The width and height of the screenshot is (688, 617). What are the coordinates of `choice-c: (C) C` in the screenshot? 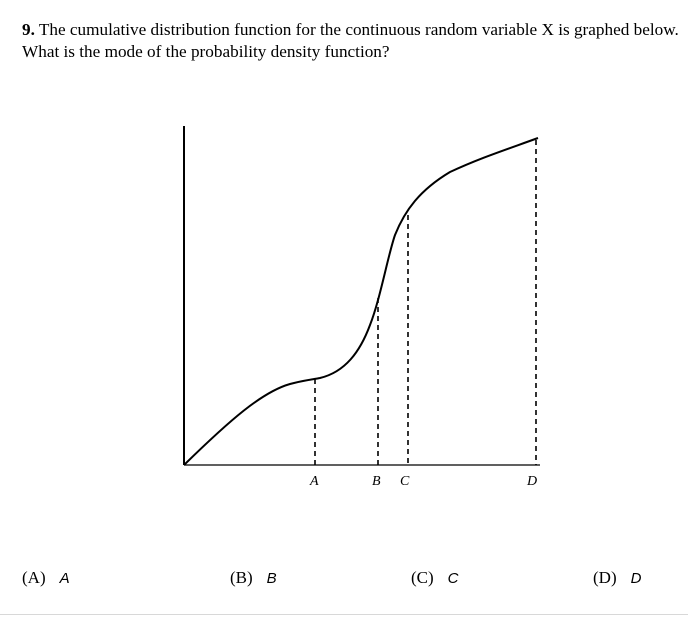 It's located at (435, 578).